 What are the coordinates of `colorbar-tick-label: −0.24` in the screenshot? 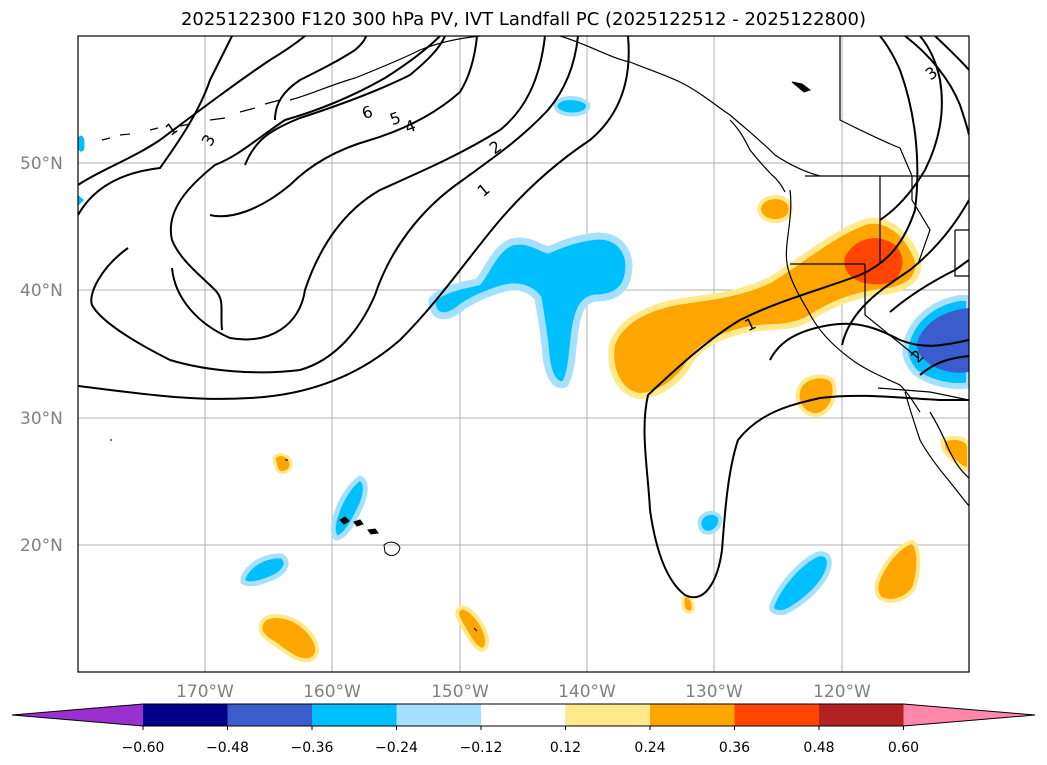 It's located at (396, 748).